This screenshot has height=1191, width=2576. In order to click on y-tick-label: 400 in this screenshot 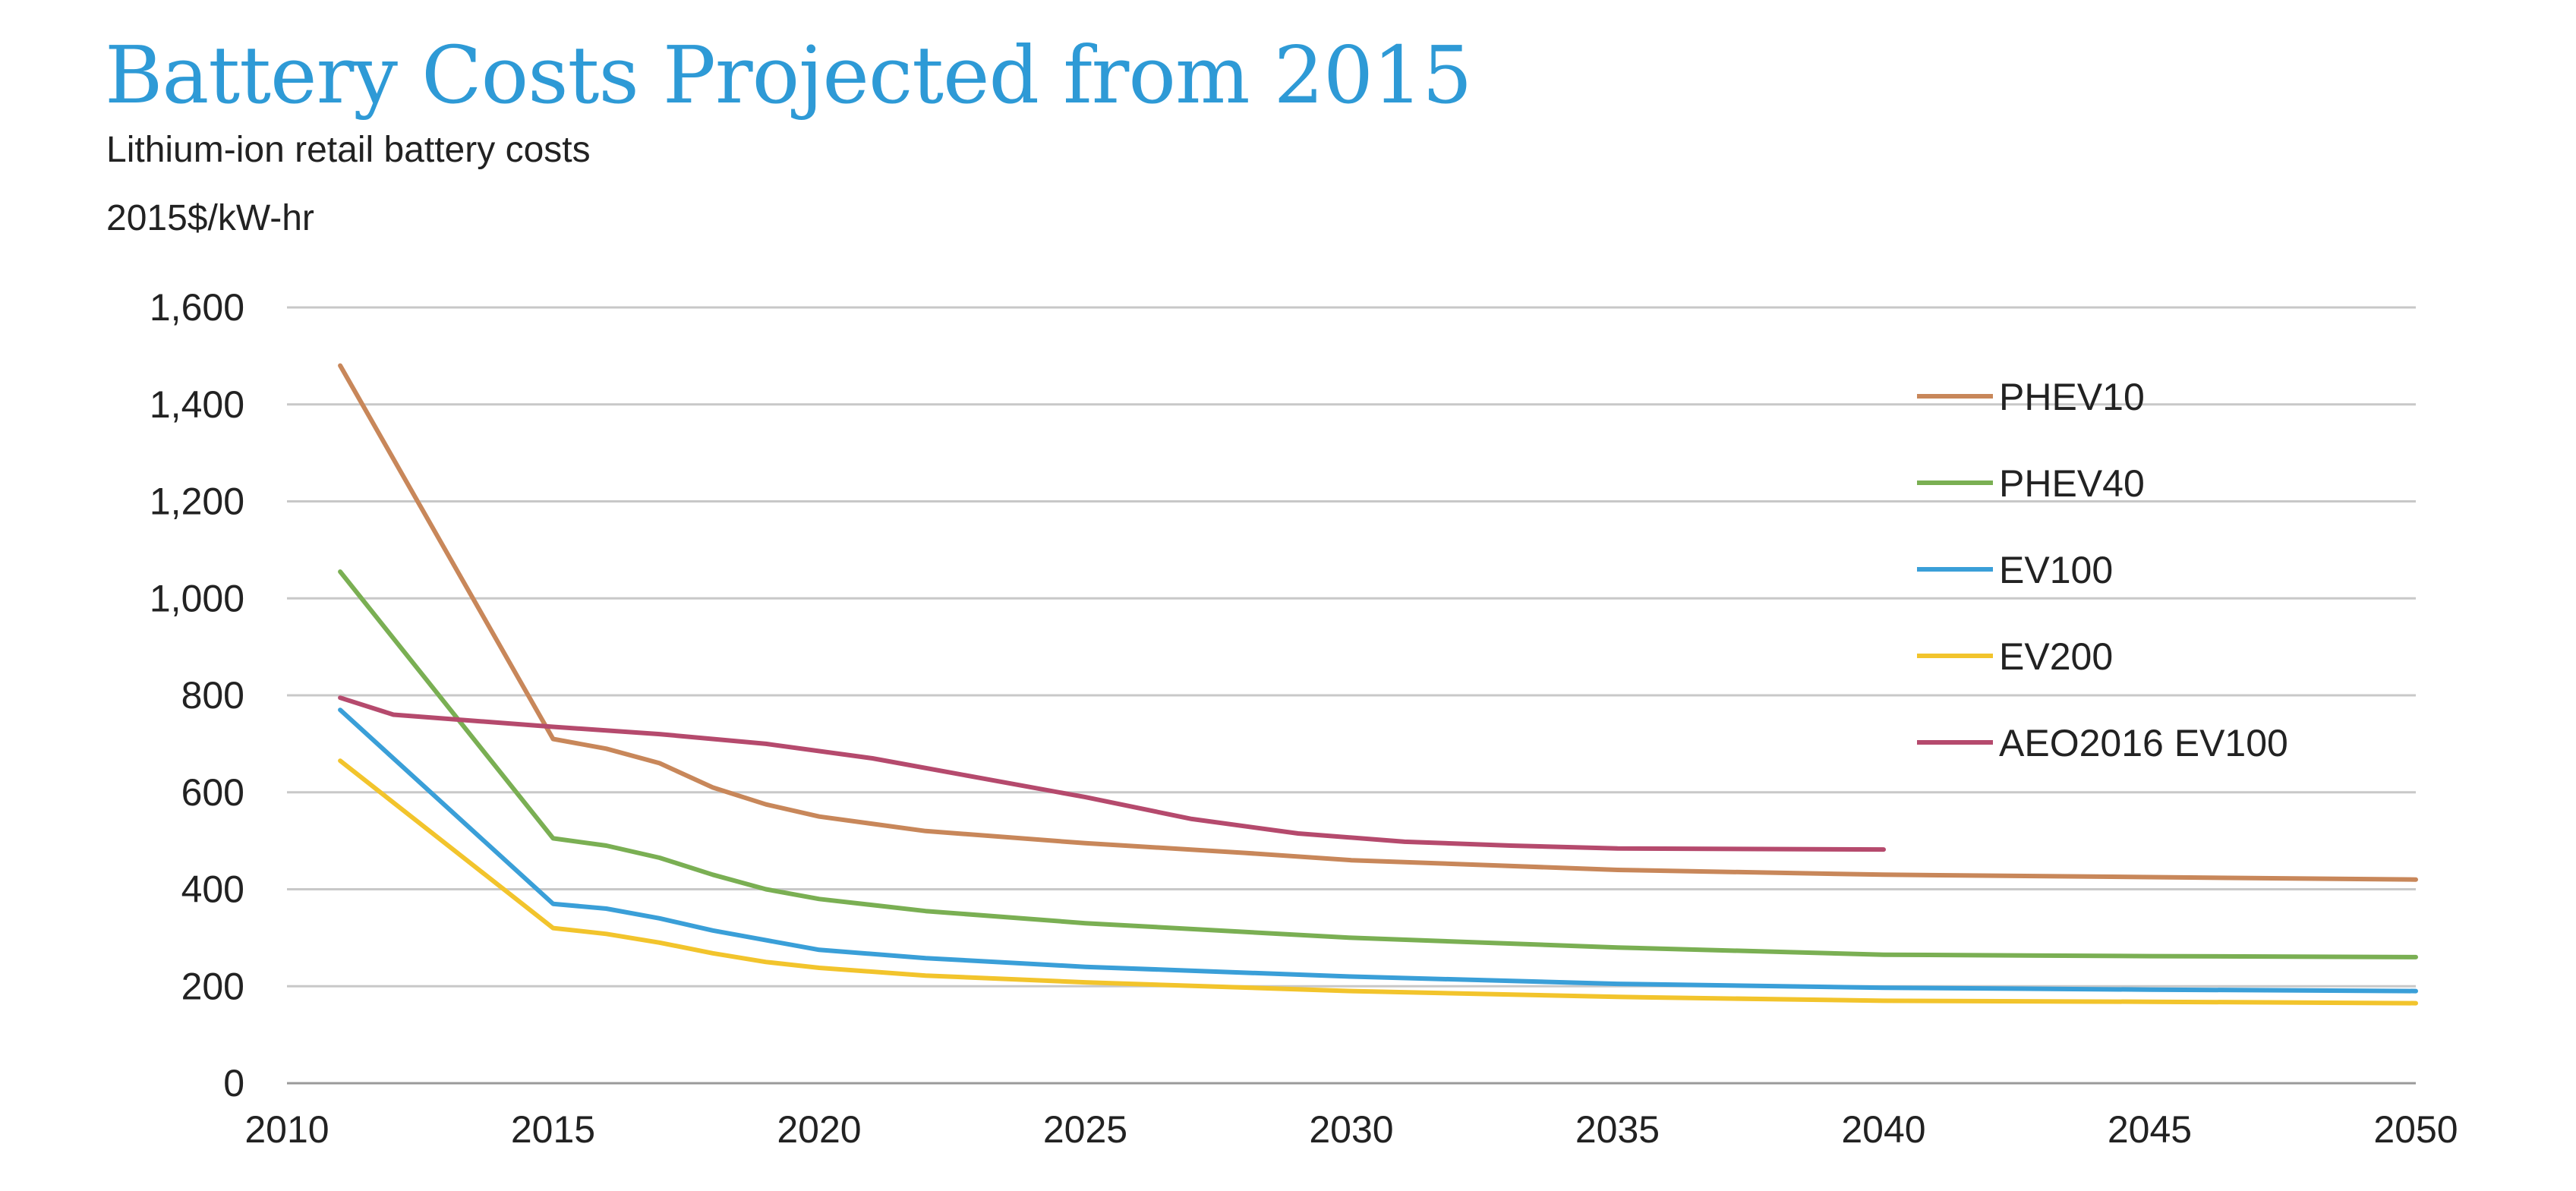, I will do `click(212, 889)`.